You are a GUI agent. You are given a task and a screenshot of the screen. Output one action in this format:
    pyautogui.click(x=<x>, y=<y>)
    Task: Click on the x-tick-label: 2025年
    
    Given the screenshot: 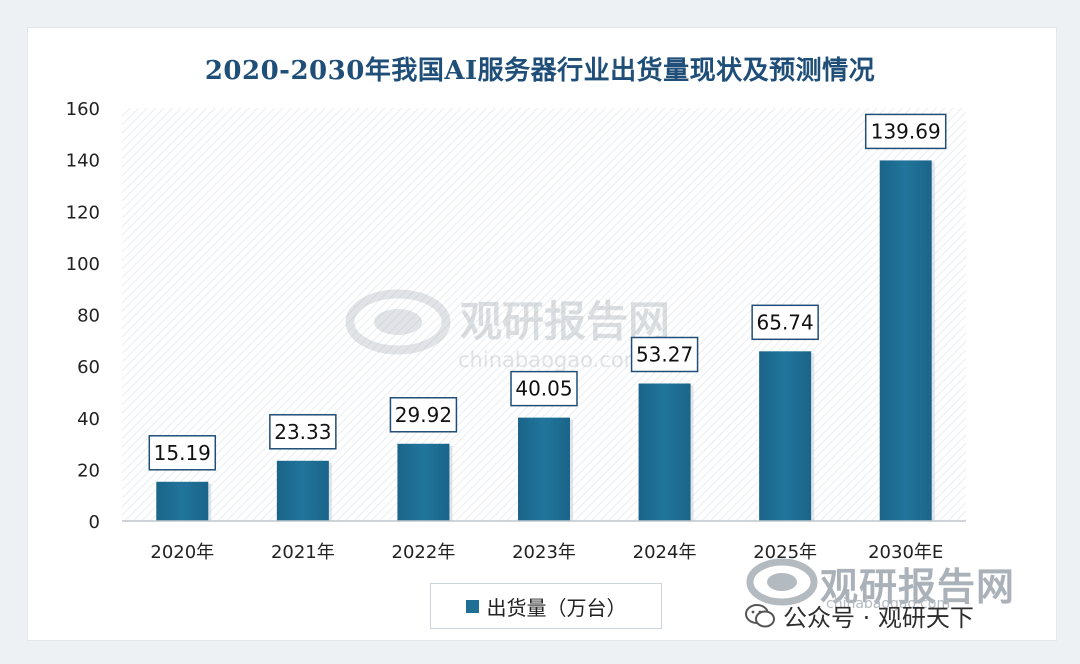 What is the action you would take?
    pyautogui.click(x=785, y=552)
    